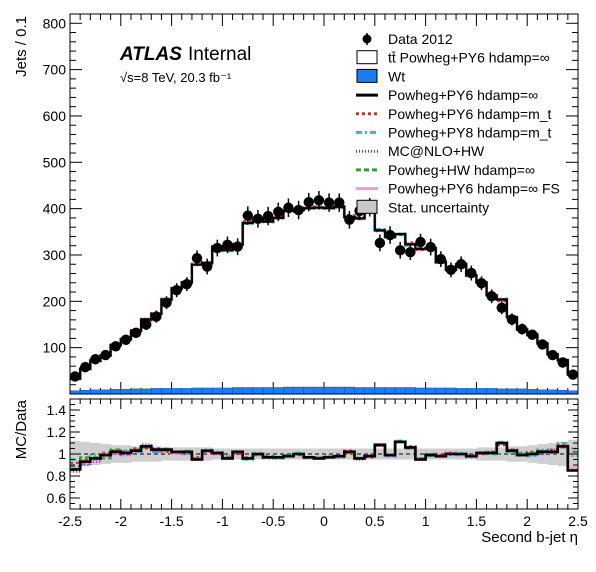  Describe the element at coordinates (470, 114) in the screenshot. I see `legend-label: Powheg+PY6 hdamp=m_t` at that location.